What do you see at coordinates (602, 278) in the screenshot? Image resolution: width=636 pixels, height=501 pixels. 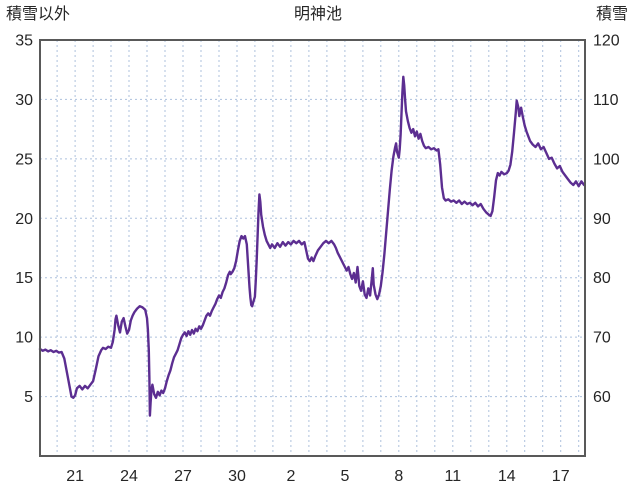 I see `y-axis-right-tick-label: 80` at bounding box center [602, 278].